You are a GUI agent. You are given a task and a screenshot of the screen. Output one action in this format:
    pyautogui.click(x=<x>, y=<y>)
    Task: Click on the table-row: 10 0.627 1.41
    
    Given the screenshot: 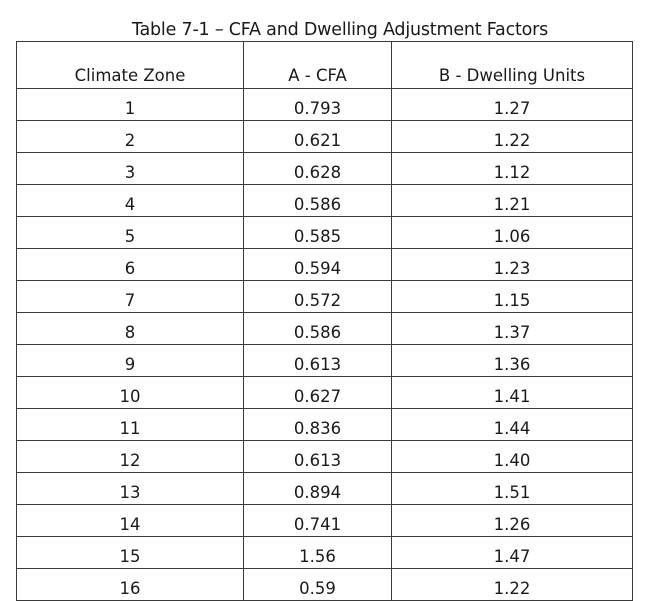 What is the action you would take?
    pyautogui.click(x=324, y=392)
    